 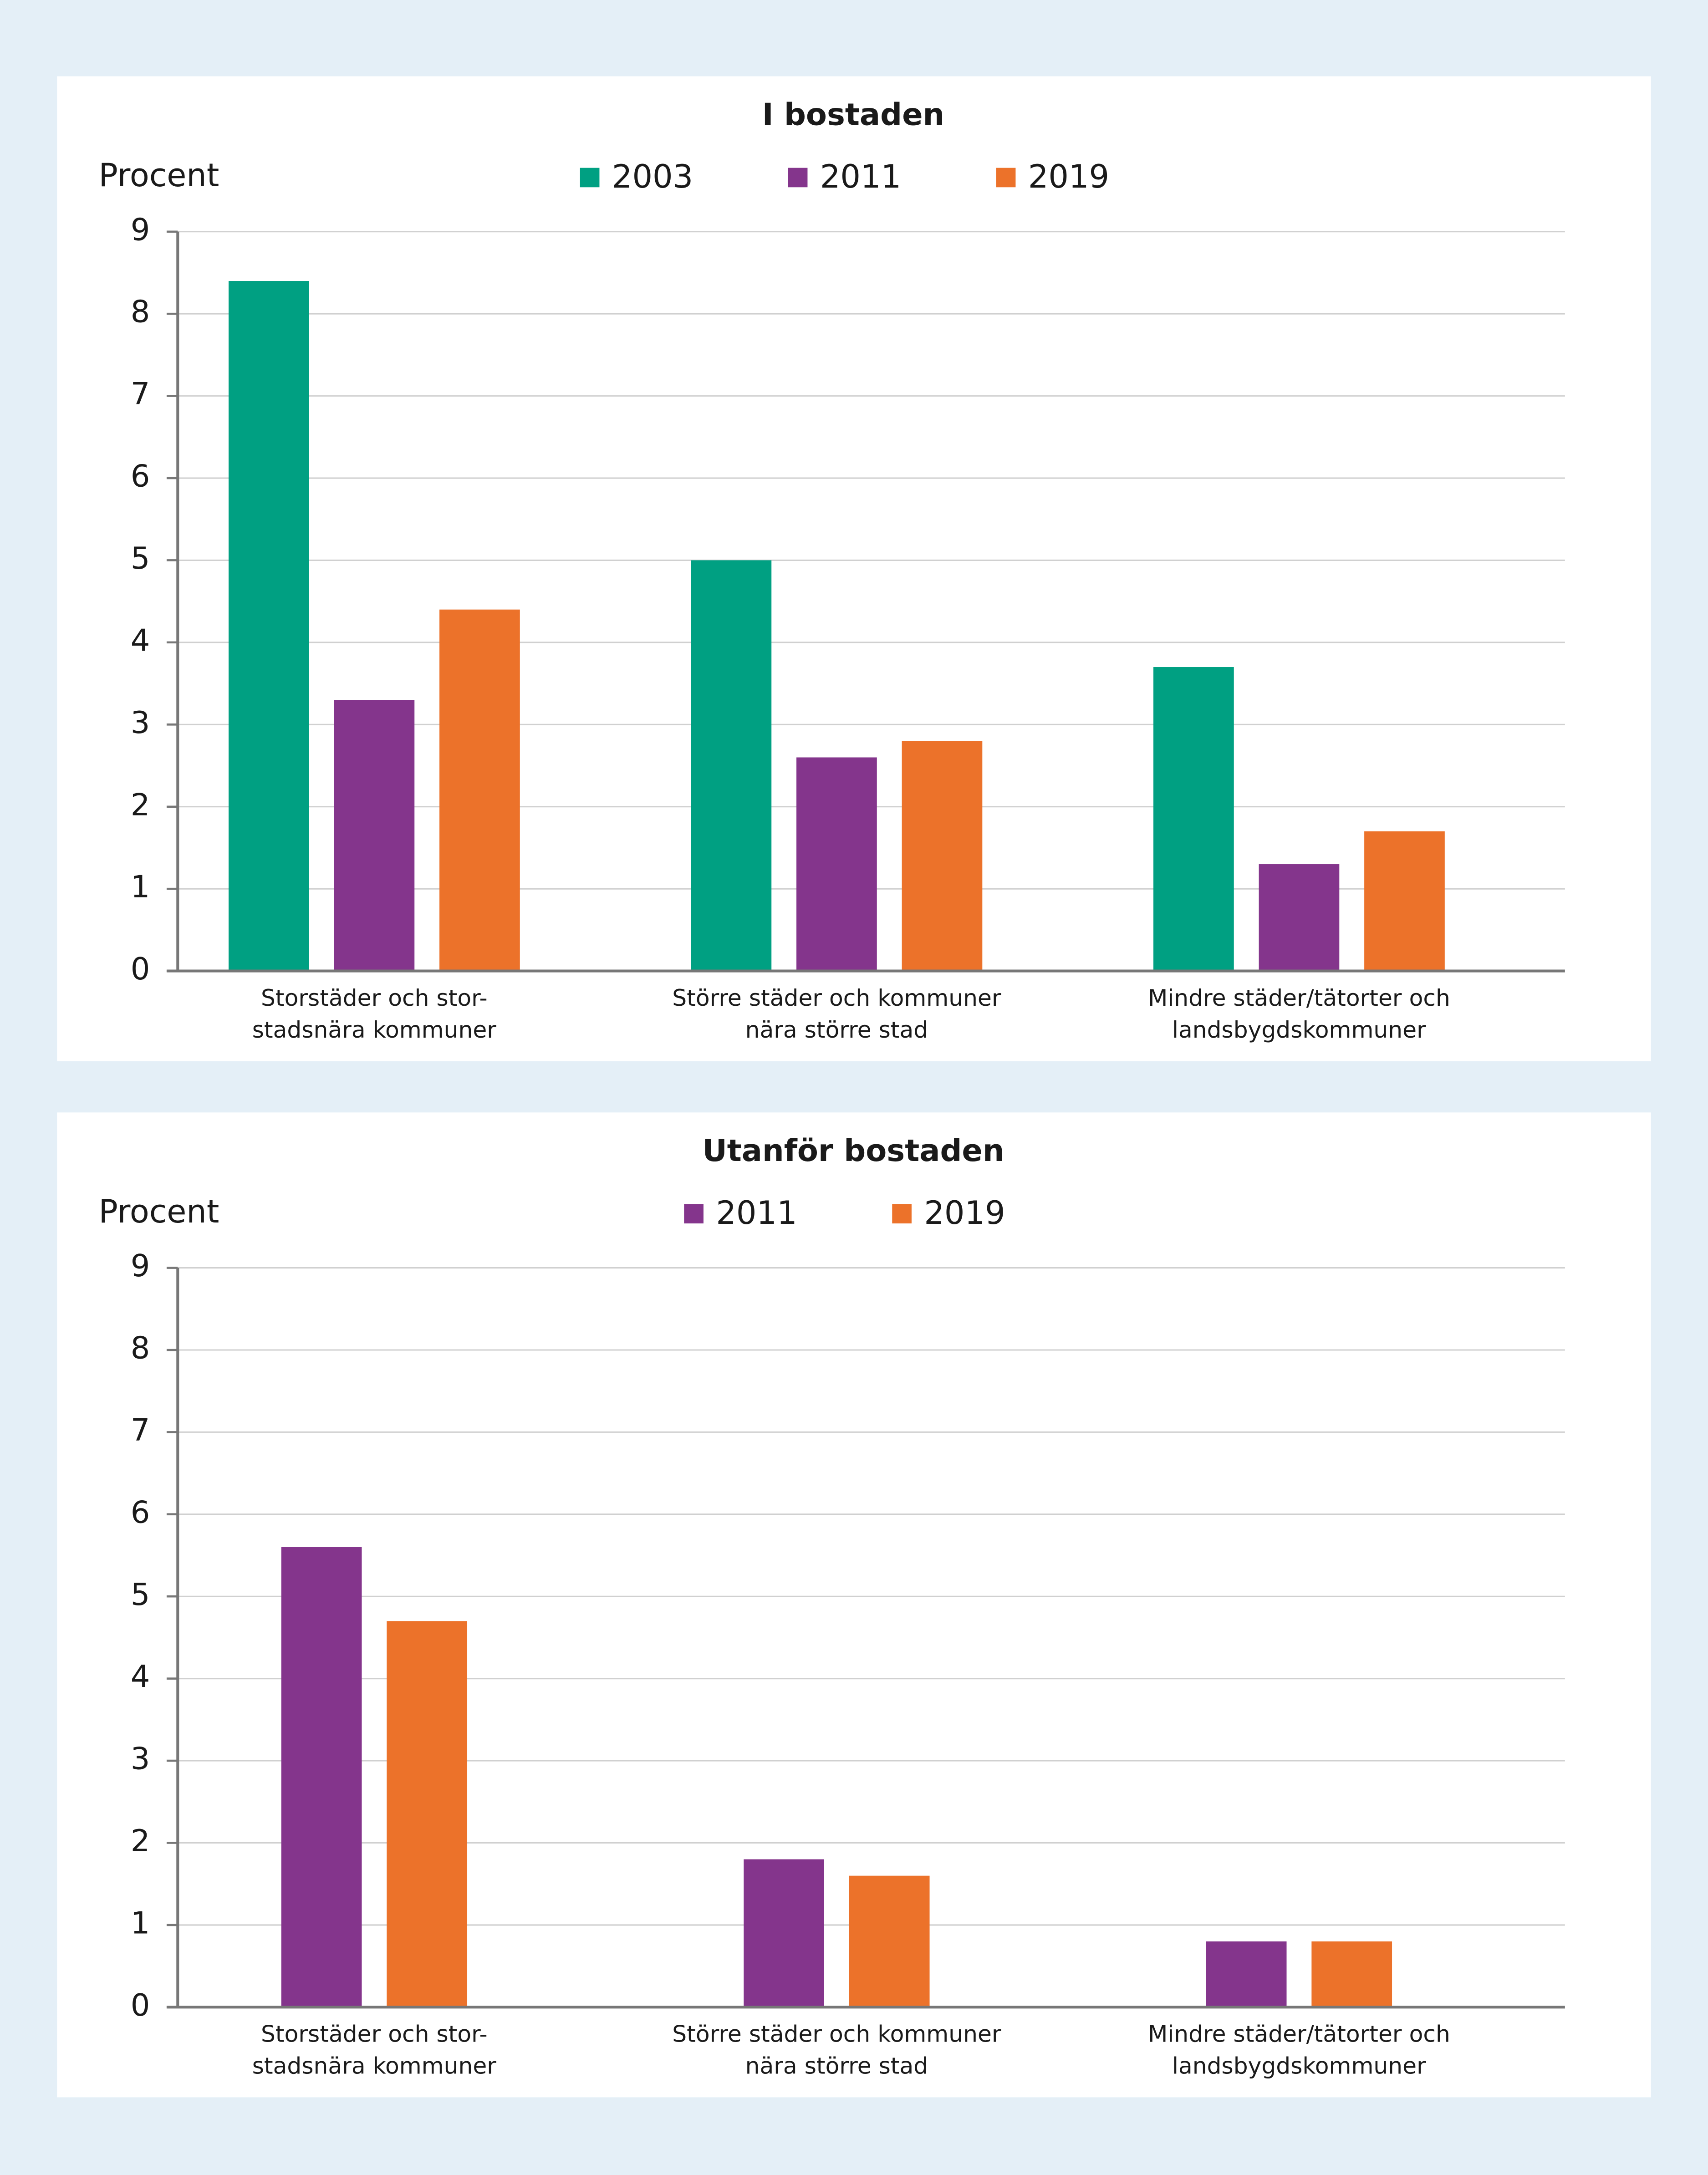 What do you see at coordinates (652, 177) in the screenshot?
I see `legend-label: 2003` at bounding box center [652, 177].